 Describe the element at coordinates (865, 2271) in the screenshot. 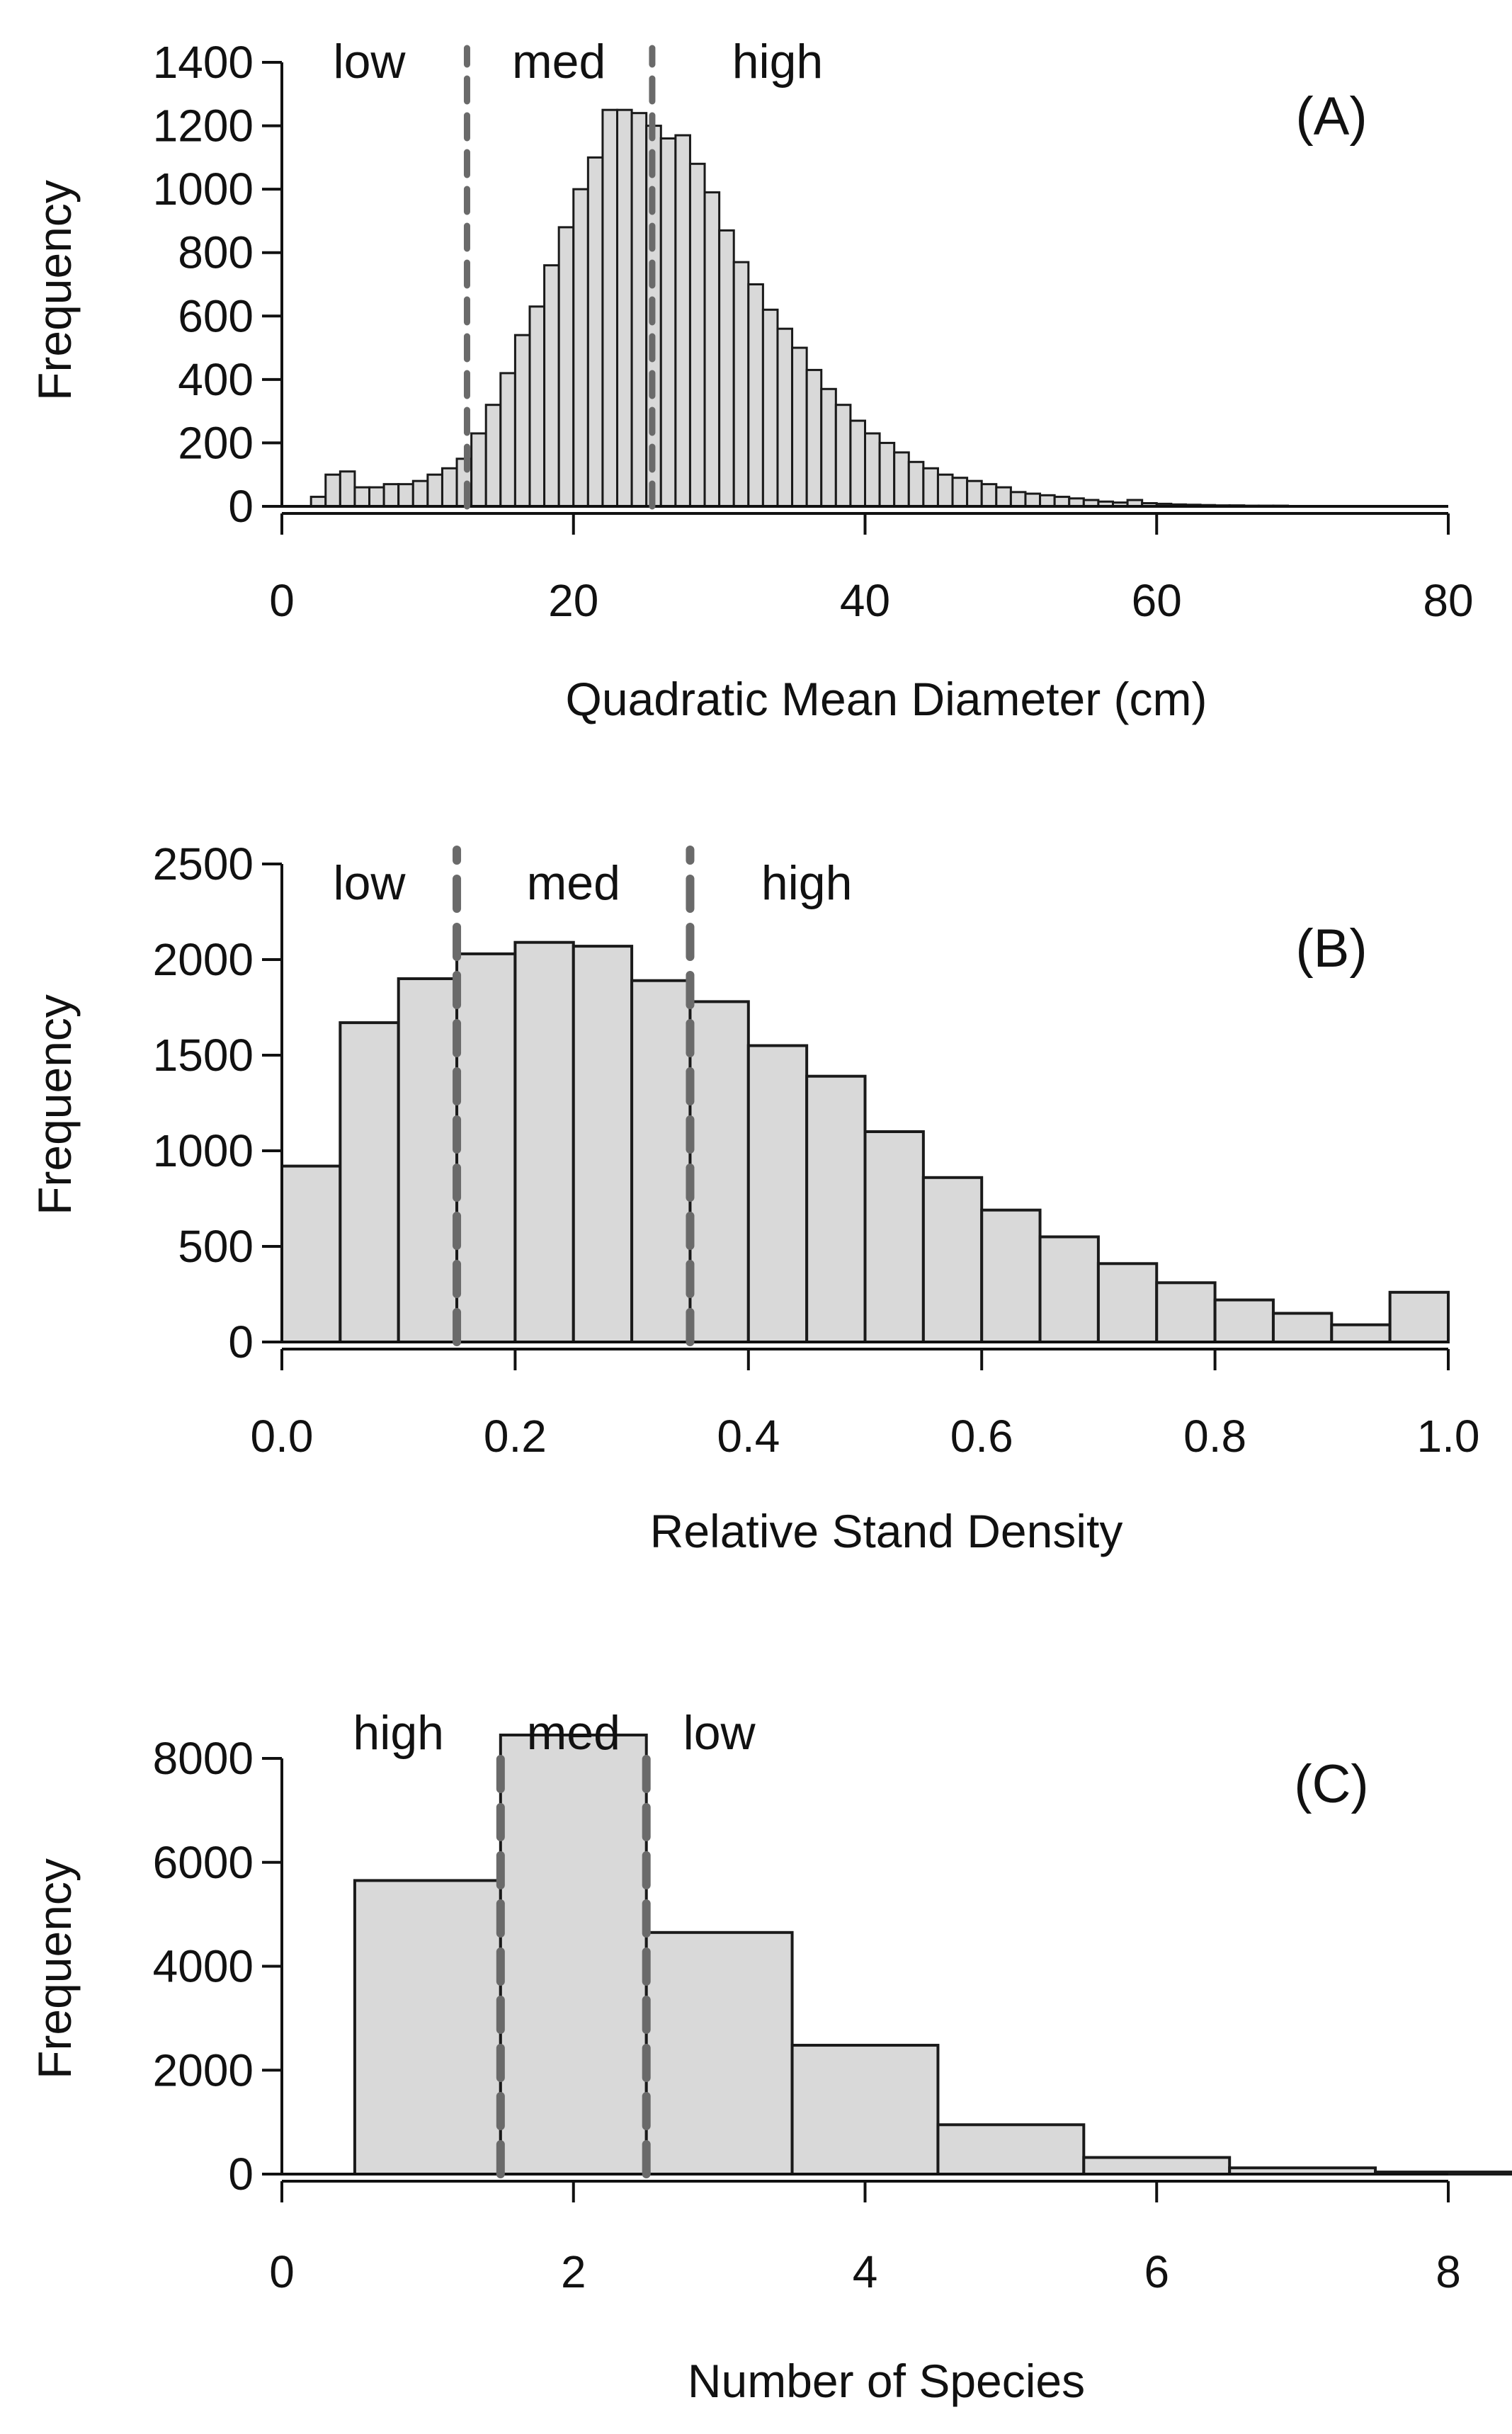

I see `x-tick-label: 4` at that location.